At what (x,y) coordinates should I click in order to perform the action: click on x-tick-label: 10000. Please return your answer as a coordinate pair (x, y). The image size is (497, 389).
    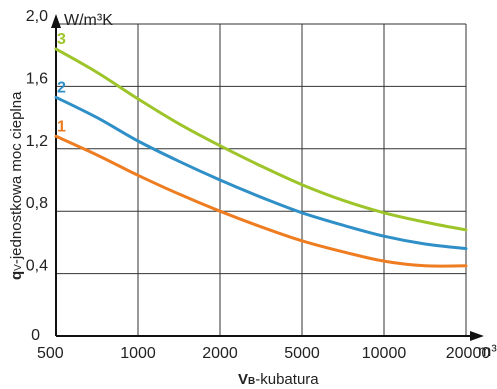
    Looking at the image, I should click on (384, 353).